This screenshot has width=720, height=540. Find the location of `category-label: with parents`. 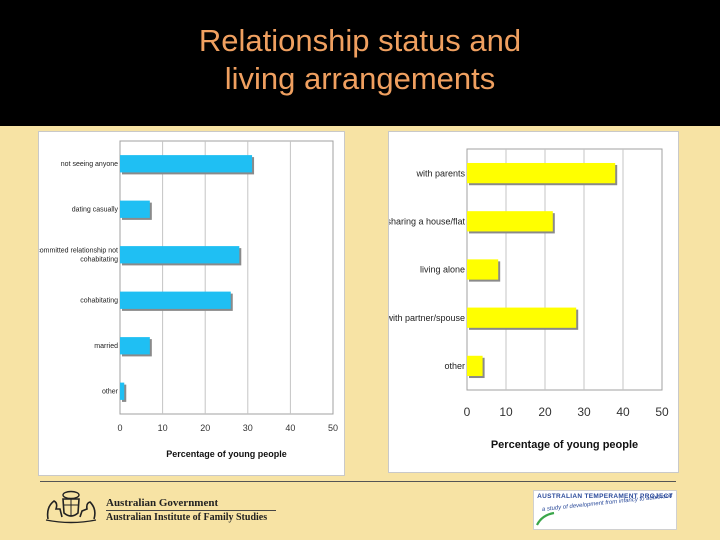

category-label: with parents is located at coordinates (440, 173).